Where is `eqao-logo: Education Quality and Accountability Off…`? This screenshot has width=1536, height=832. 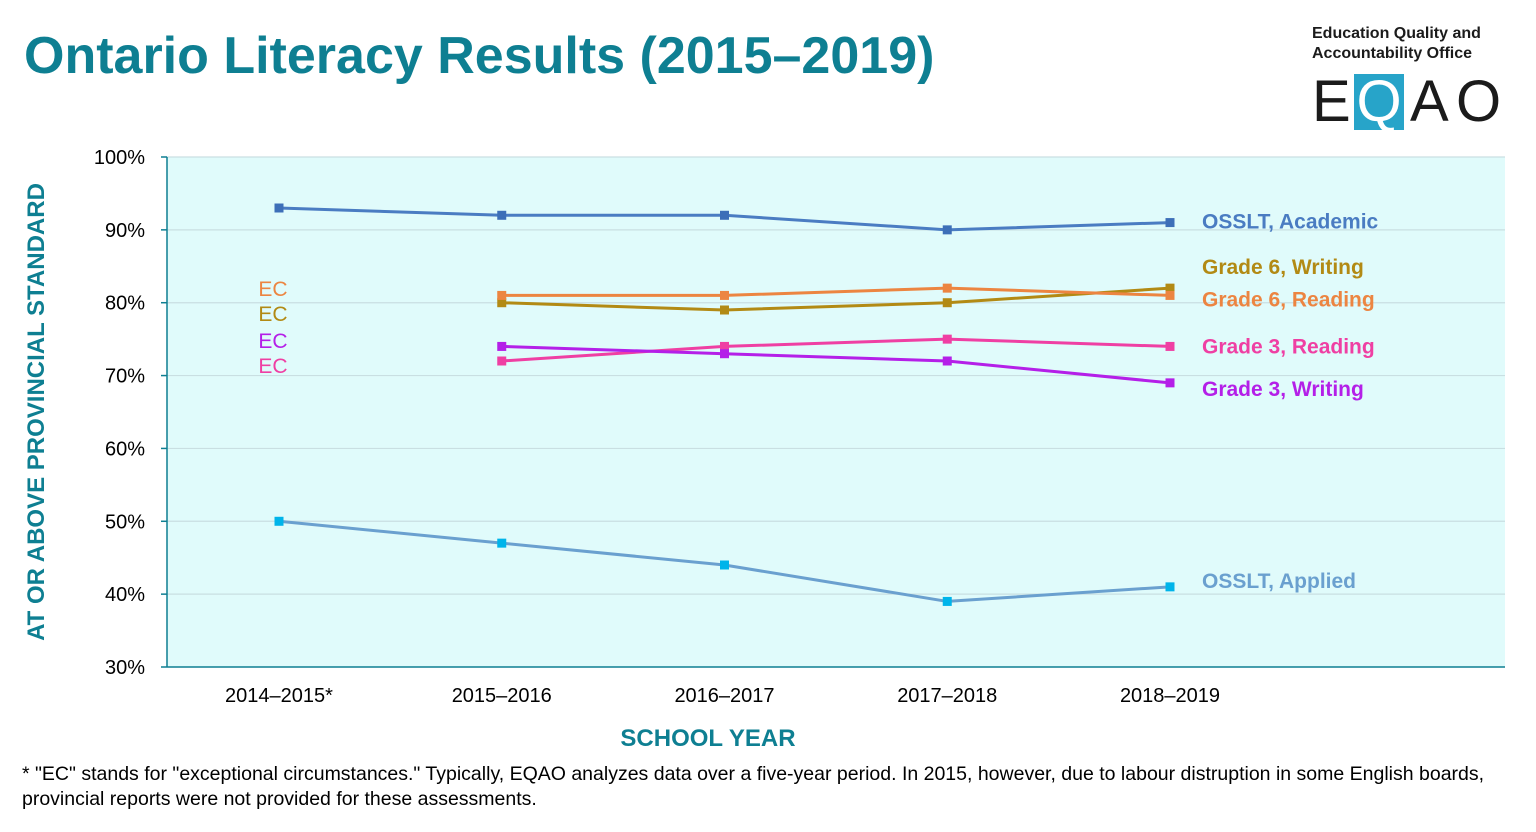 eqao-logo: Education Quality and Accountability Off… is located at coordinates (1412, 79).